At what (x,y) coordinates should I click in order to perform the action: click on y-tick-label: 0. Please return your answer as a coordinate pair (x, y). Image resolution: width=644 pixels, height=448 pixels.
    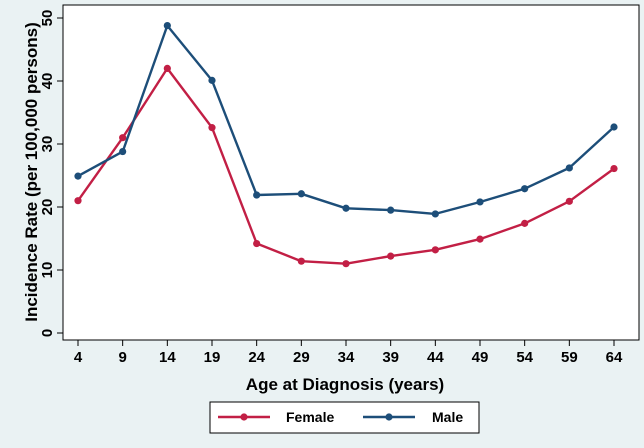
    Looking at the image, I should click on (47, 333).